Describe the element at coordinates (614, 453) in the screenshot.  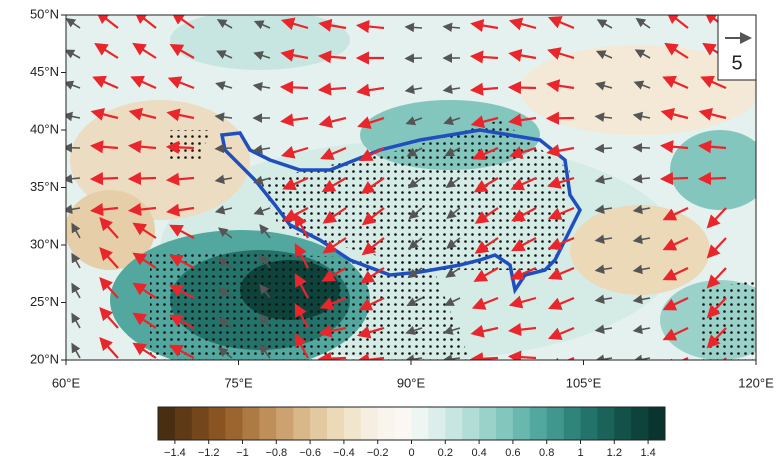
I see `colorbar-tick-label: 1.2` at that location.